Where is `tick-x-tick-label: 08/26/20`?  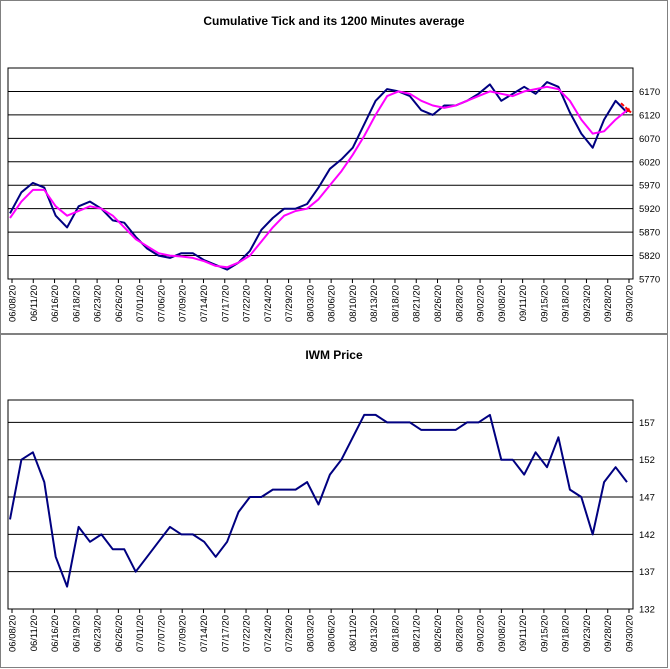 tick-x-tick-label: 08/26/20 is located at coordinates (438, 303).